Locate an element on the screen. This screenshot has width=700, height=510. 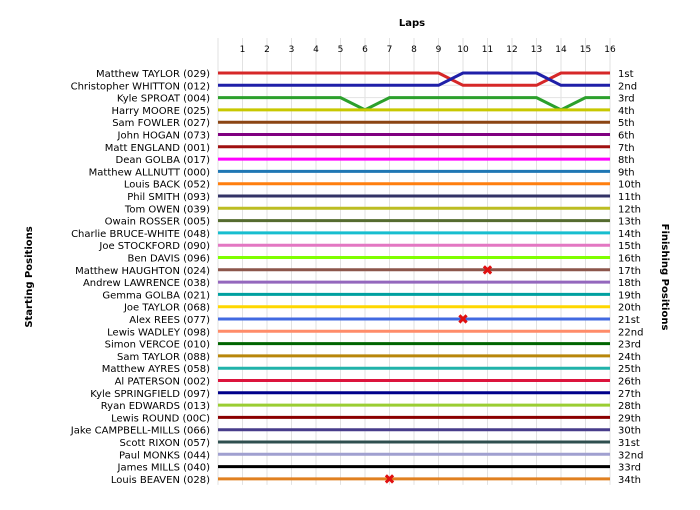
starting-position-label: Joe STOCKFORD (090) is located at coordinates (154, 246).